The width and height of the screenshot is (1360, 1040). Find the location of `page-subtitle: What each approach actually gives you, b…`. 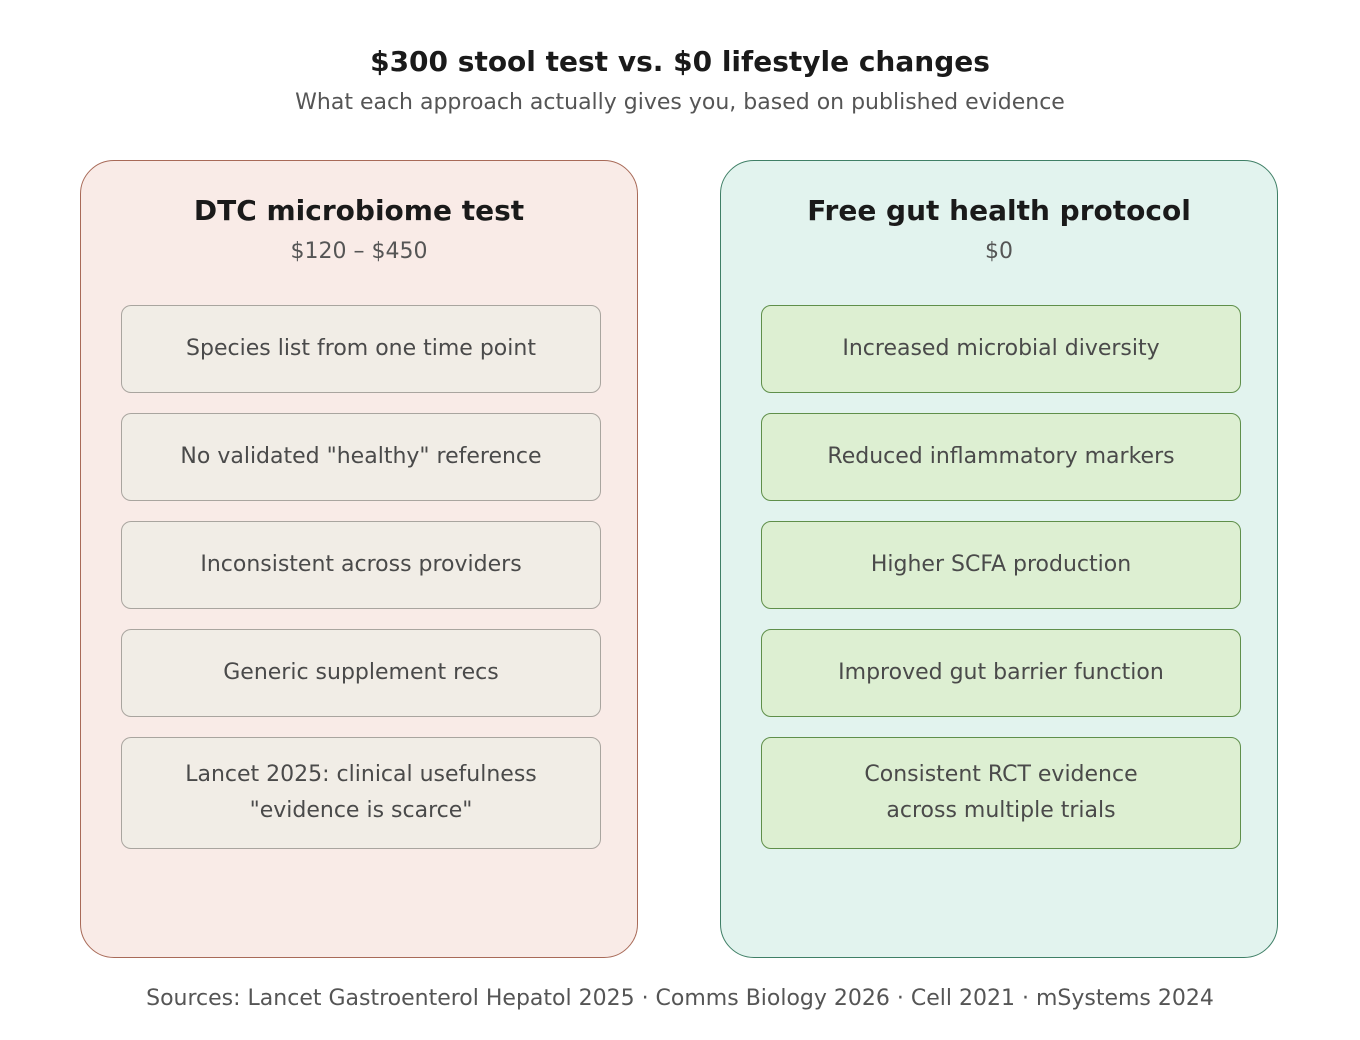

page-subtitle: What each approach actually gives you, b… is located at coordinates (680, 102).